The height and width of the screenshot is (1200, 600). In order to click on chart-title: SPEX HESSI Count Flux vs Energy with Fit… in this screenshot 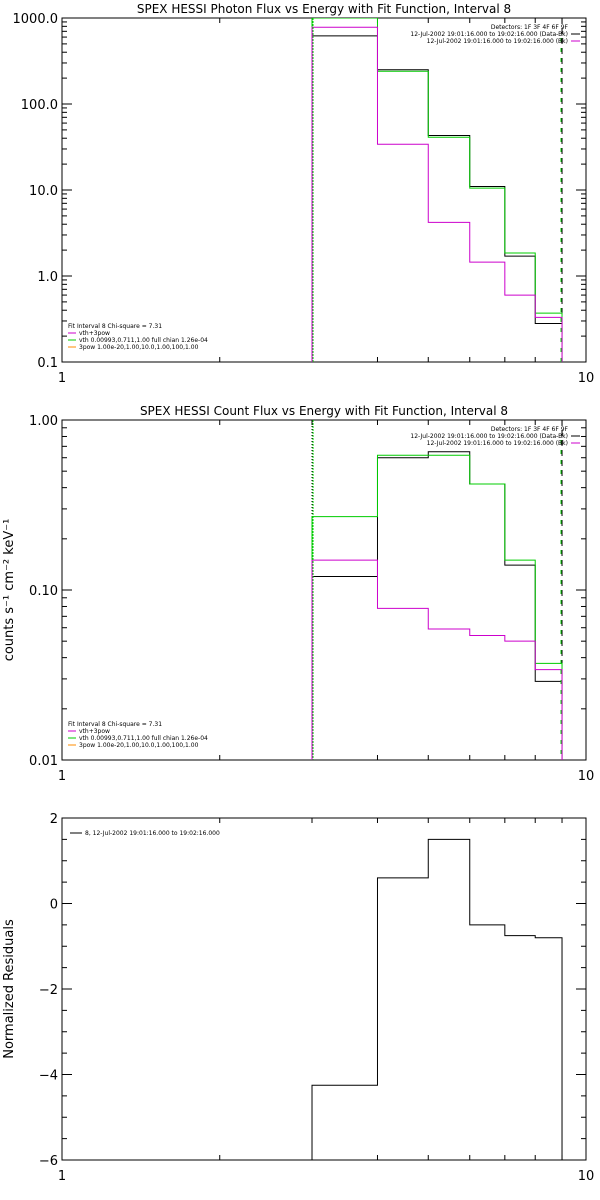, I will do `click(324, 411)`.